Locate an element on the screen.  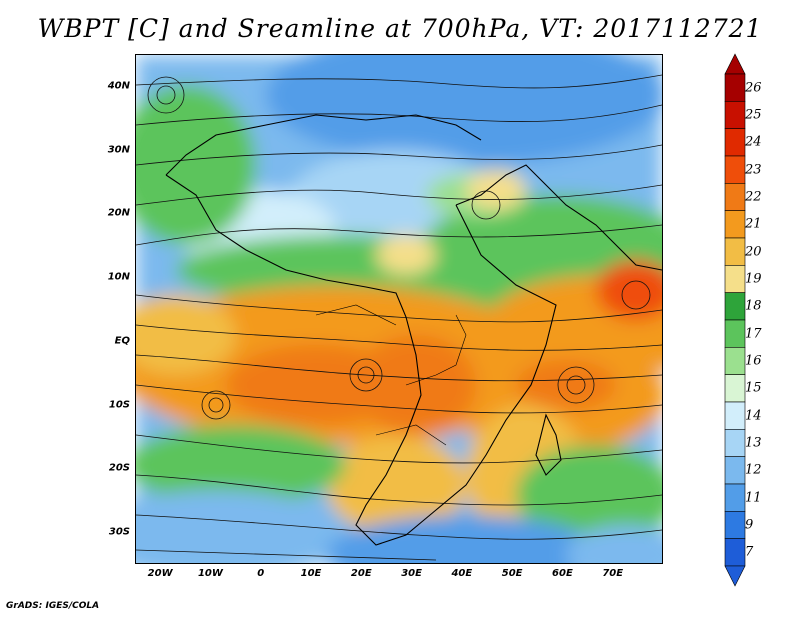
lat-tick-label: 40N is located at coordinates (118, 86).